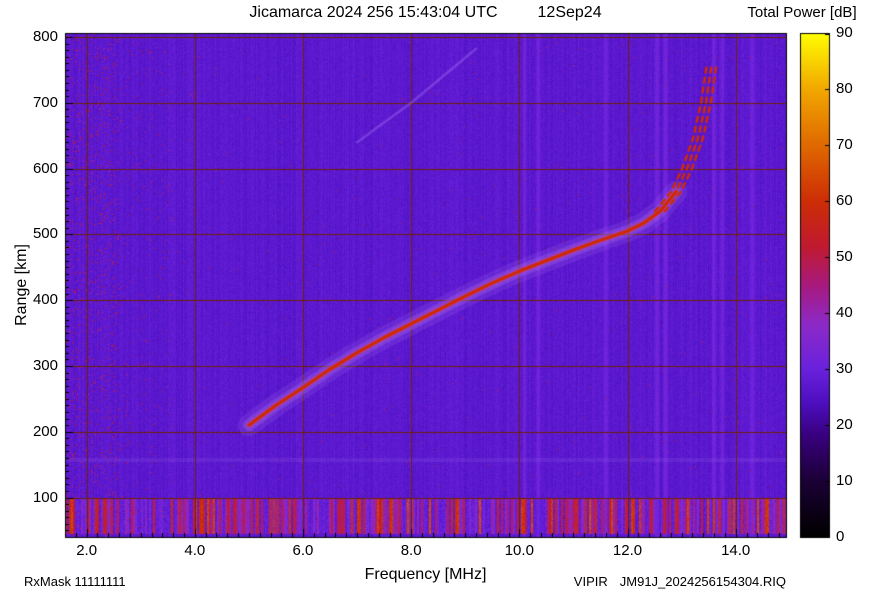 The image size is (874, 595). Describe the element at coordinates (21, 285) in the screenshot. I see `y-axis-label: Range [km]` at that location.